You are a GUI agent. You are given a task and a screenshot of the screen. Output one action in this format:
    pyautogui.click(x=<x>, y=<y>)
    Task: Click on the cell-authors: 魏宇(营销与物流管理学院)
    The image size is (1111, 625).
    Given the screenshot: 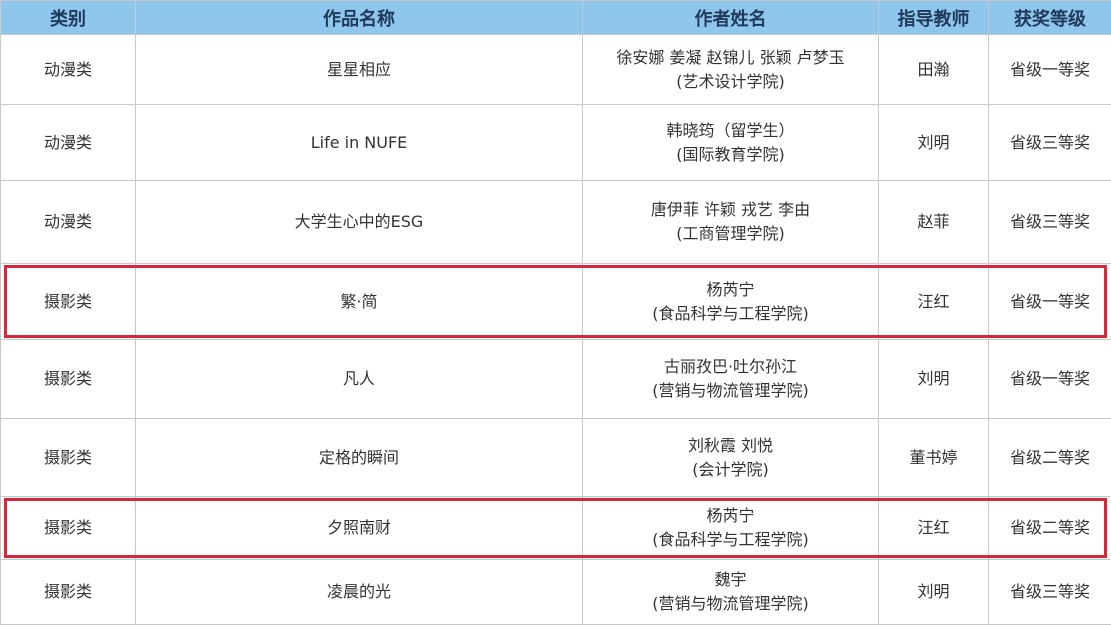 What is the action you would take?
    pyautogui.click(x=731, y=592)
    